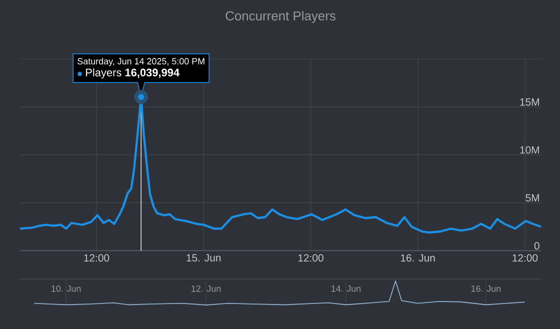 The image size is (560, 329). What do you see at coordinates (532, 198) in the screenshot?
I see `y-tick-label: 5M` at bounding box center [532, 198].